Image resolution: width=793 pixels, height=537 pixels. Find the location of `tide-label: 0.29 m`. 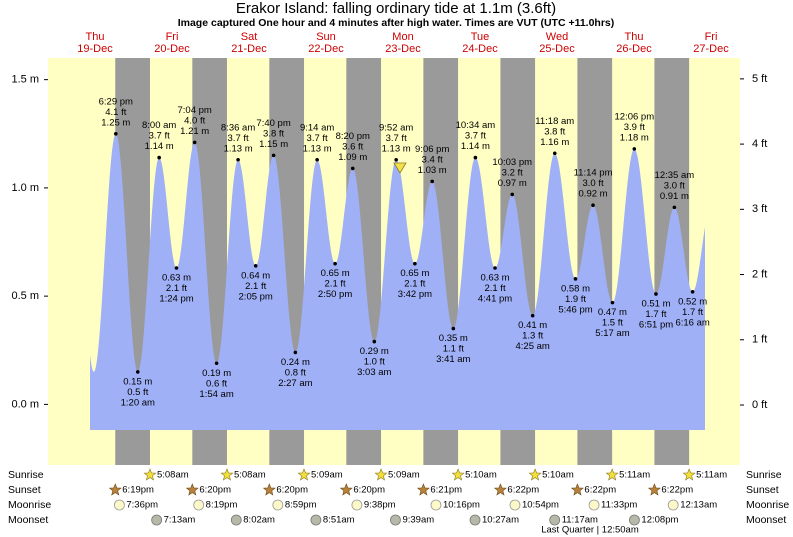

tide-label: 0.29 m is located at coordinates (374, 351).